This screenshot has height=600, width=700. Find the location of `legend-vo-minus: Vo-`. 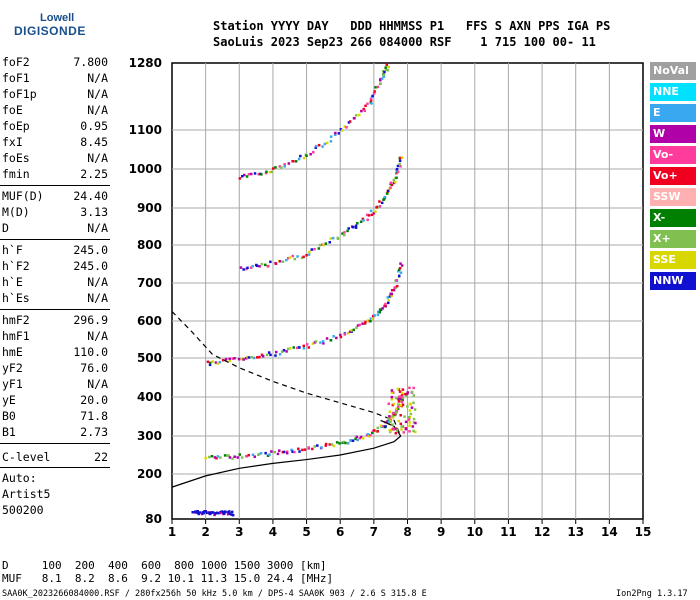

legend-vo-minus: Vo- is located at coordinates (673, 155).